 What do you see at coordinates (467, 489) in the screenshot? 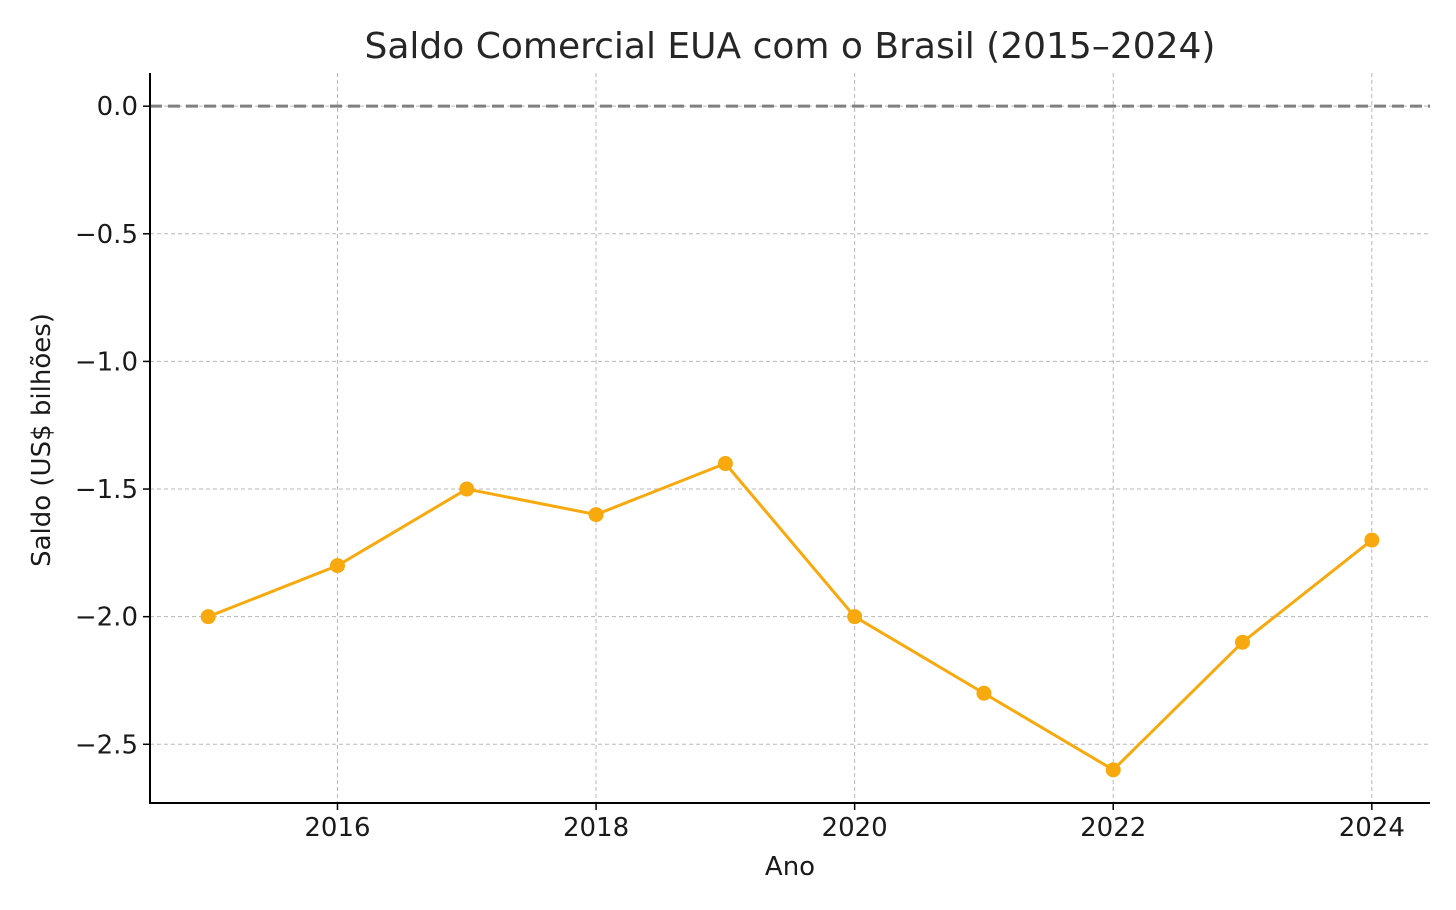
I see `data-point-2017` at bounding box center [467, 489].